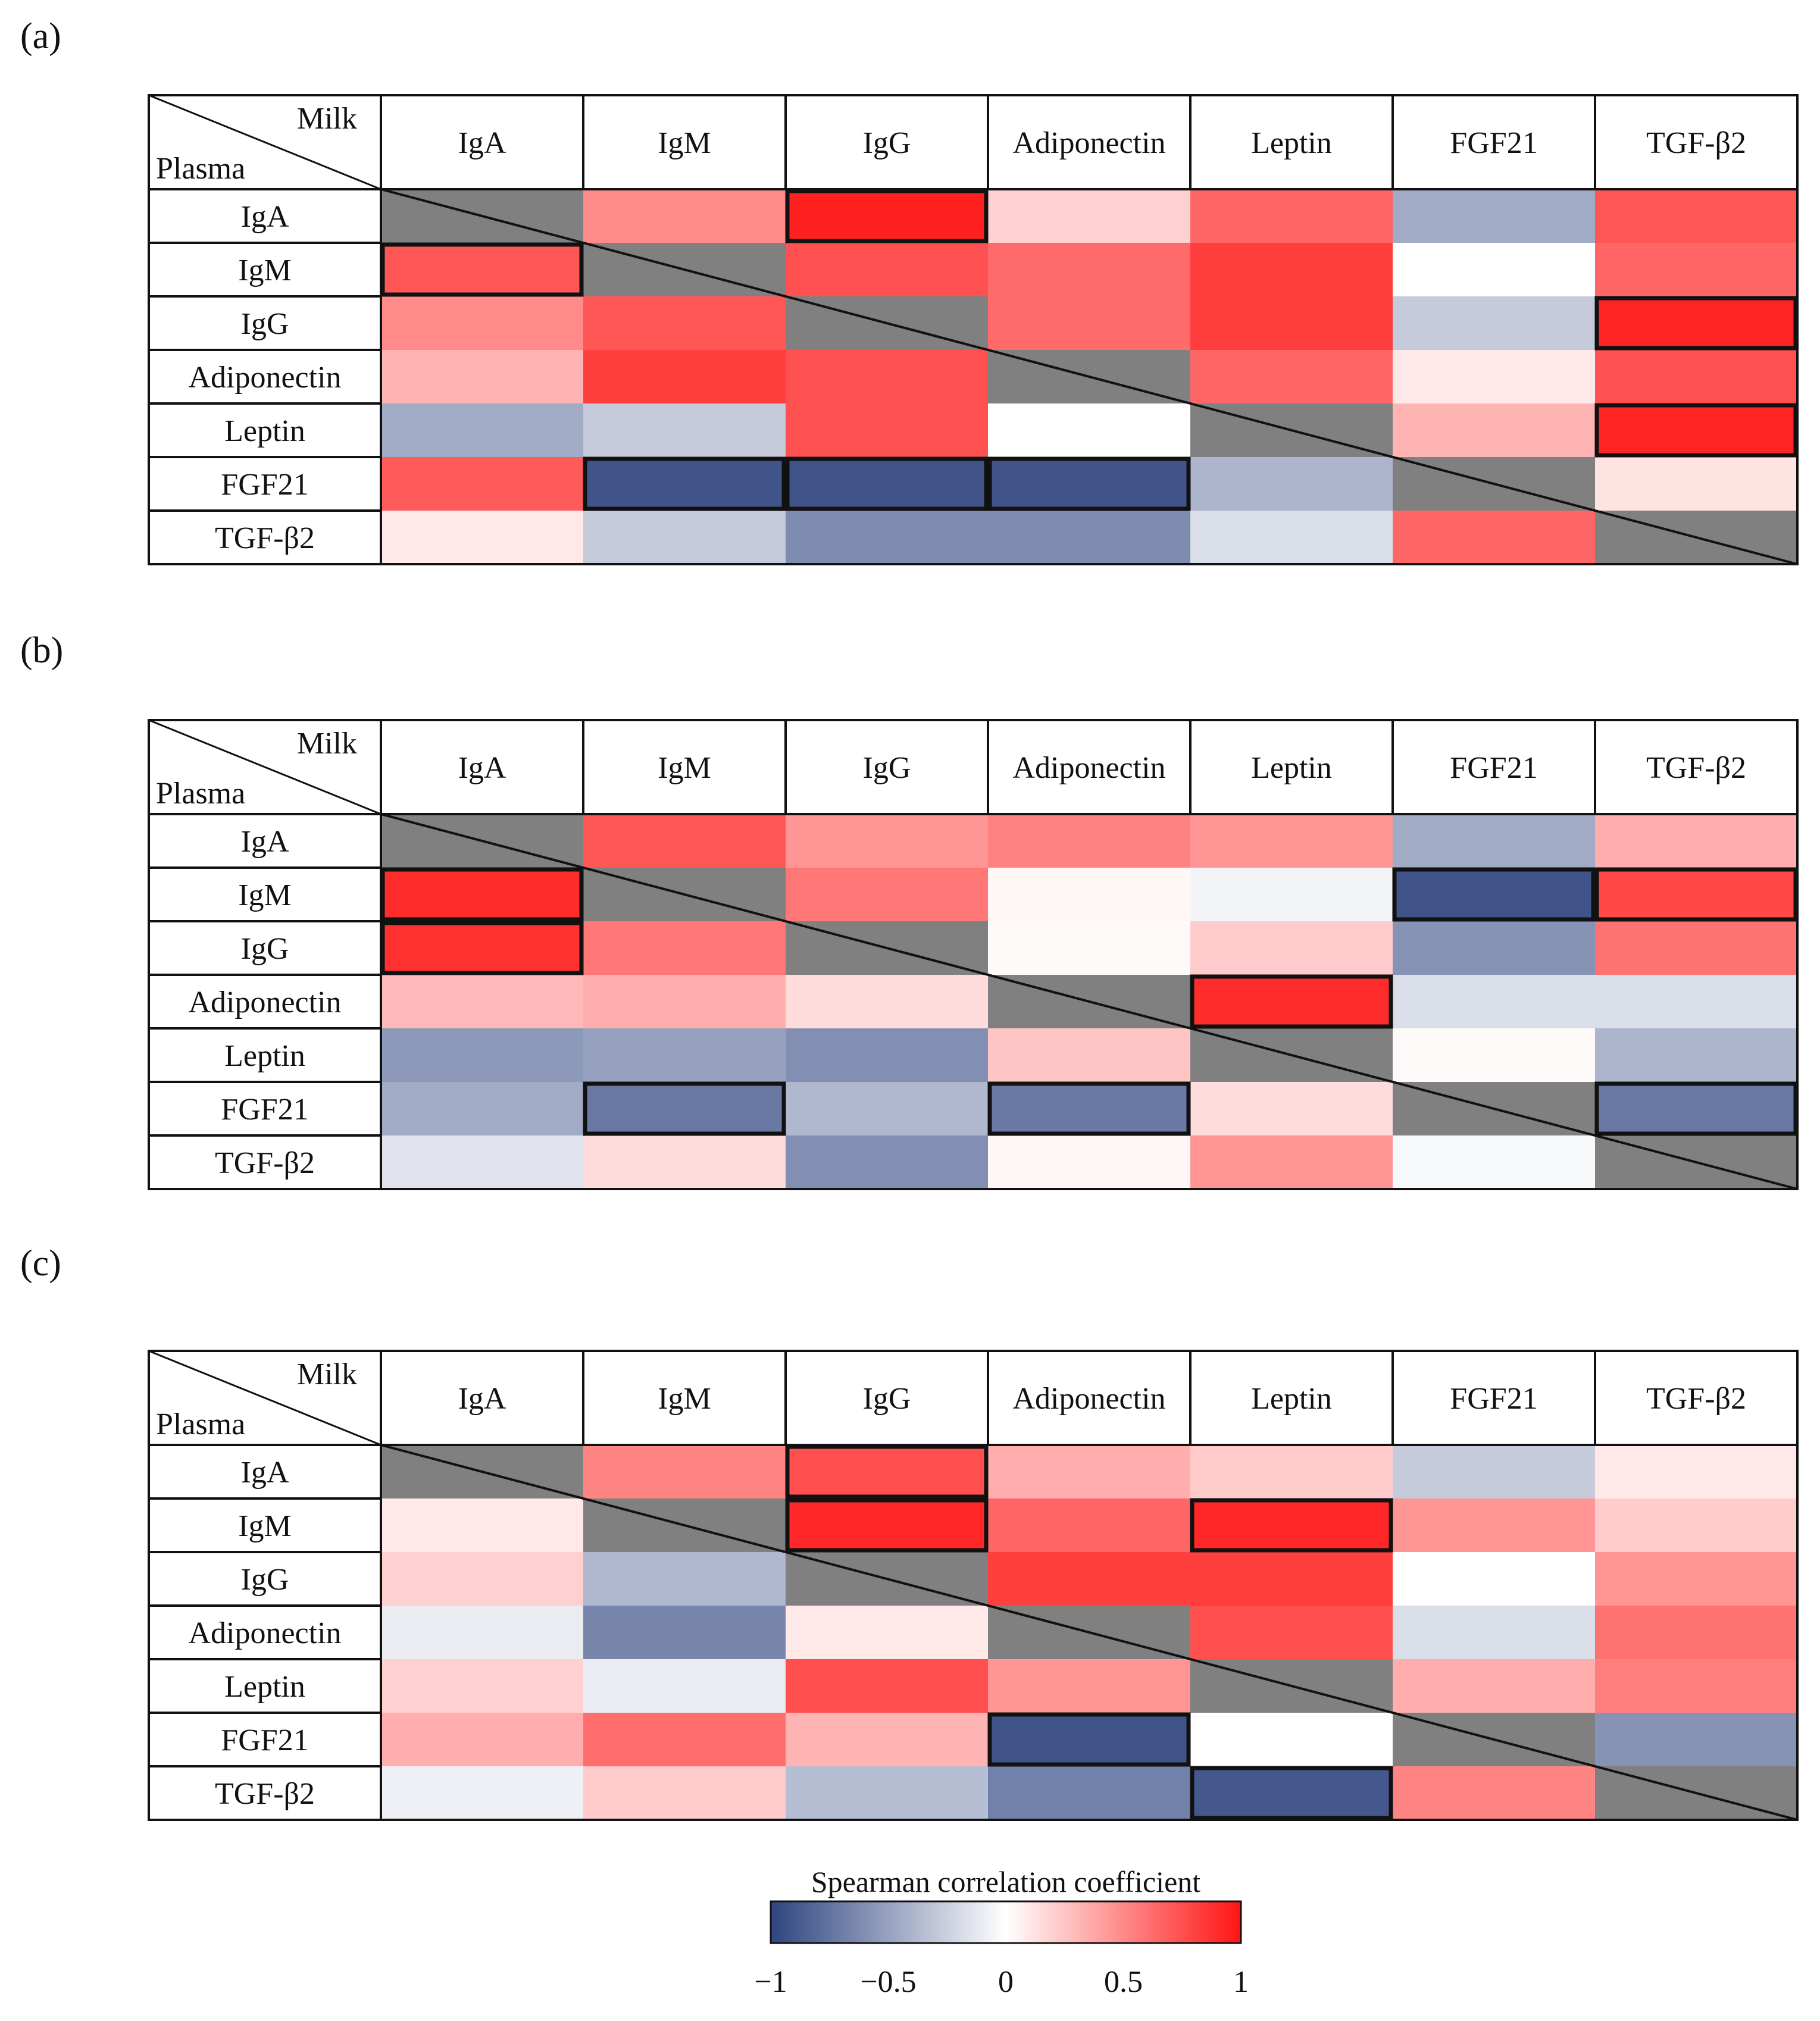  What do you see at coordinates (265, 1163) in the screenshot?
I see `row-label-1-6: TGF-β2` at bounding box center [265, 1163].